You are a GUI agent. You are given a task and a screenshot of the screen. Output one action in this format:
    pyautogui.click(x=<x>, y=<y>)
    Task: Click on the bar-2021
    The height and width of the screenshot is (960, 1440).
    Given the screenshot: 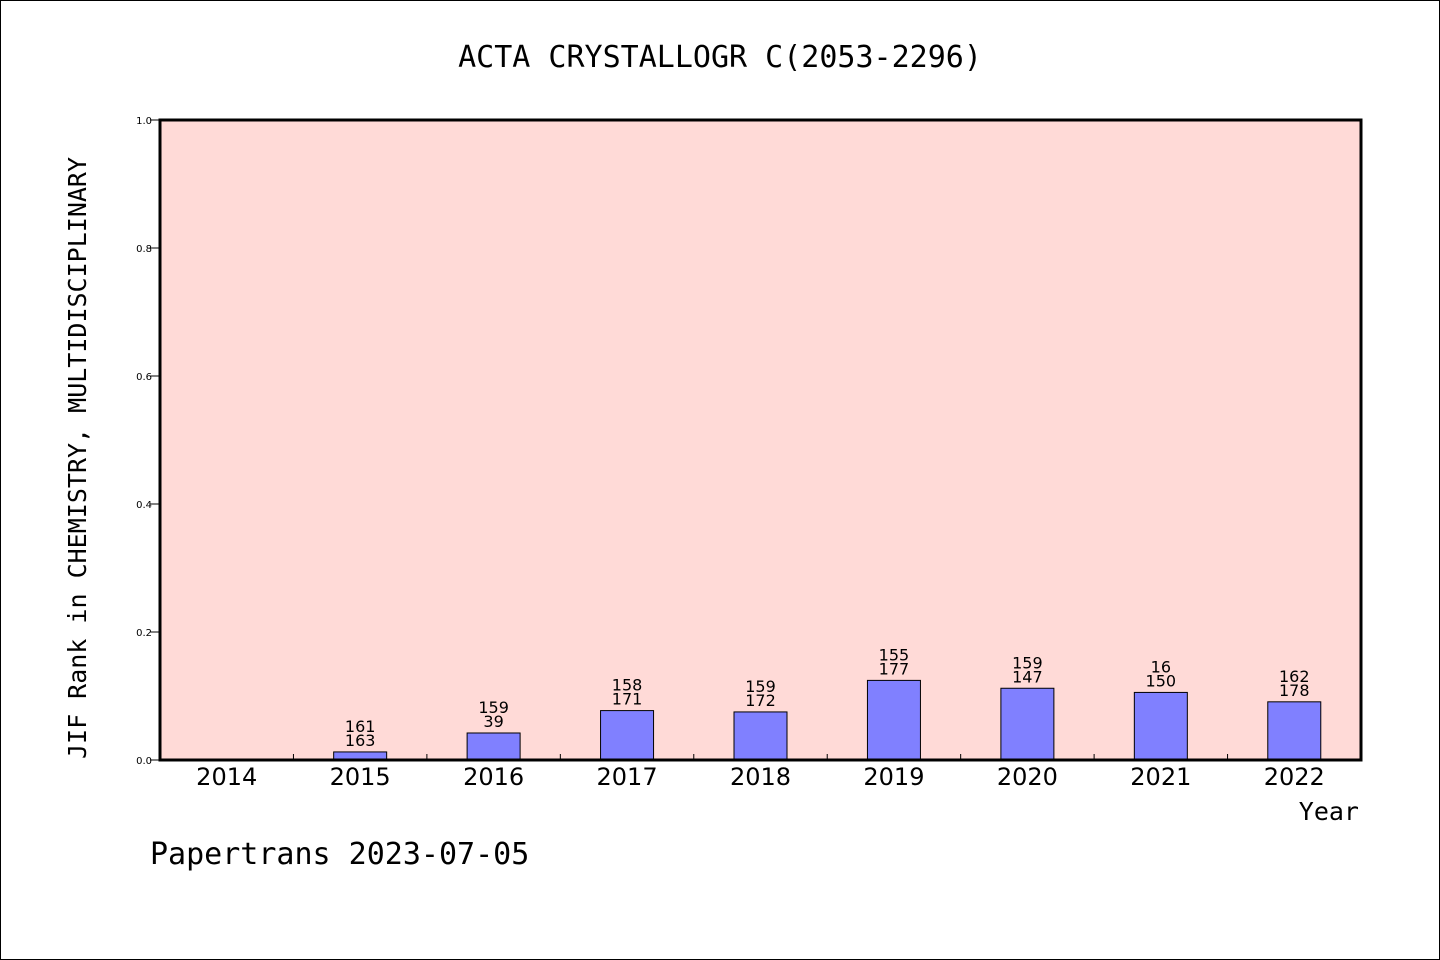 What is the action you would take?
    pyautogui.click(x=1160, y=726)
    